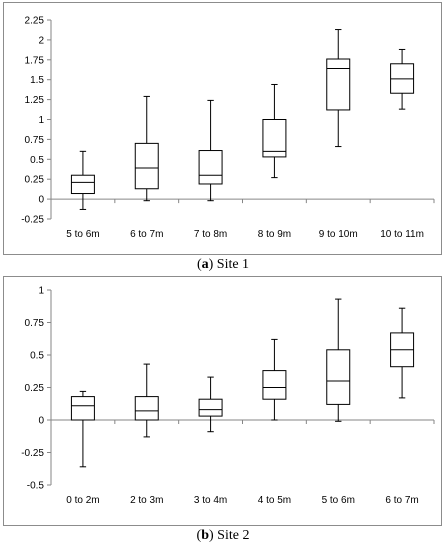 The width and height of the screenshot is (446, 550). I want to click on x-category-label: 2 to 3m, so click(146, 500).